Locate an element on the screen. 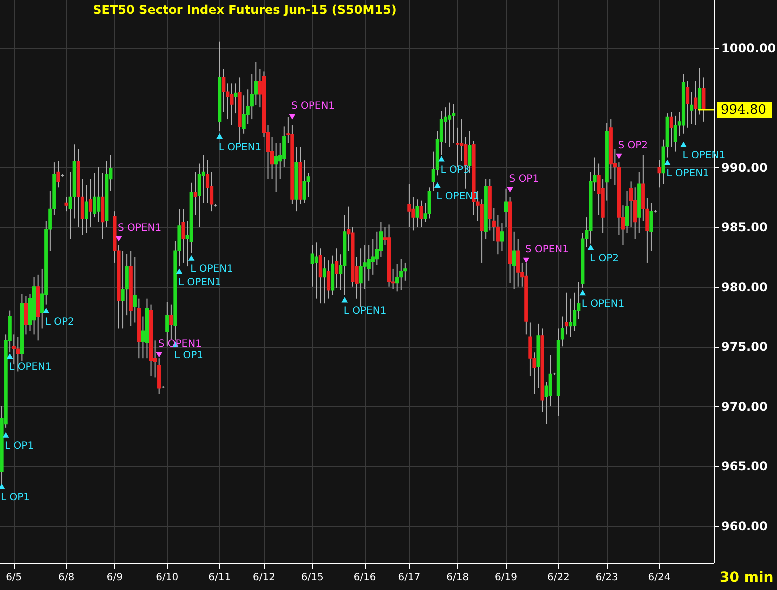 The image size is (777, 590). y-tick-label: 990.00 is located at coordinates (745, 167).